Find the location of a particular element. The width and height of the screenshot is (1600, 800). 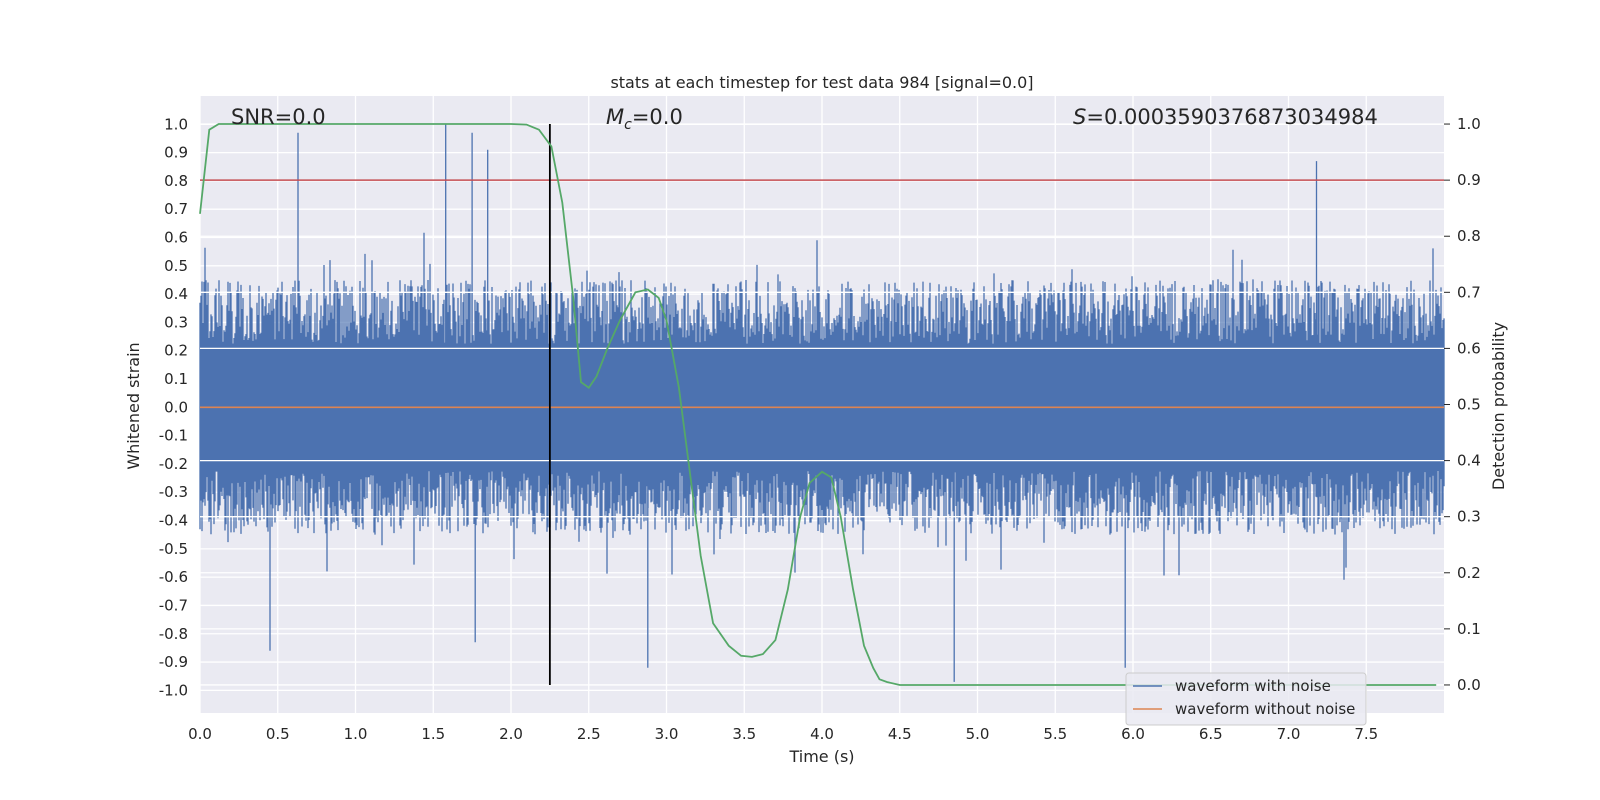

y-tick-label: 1.0 is located at coordinates (176, 124).